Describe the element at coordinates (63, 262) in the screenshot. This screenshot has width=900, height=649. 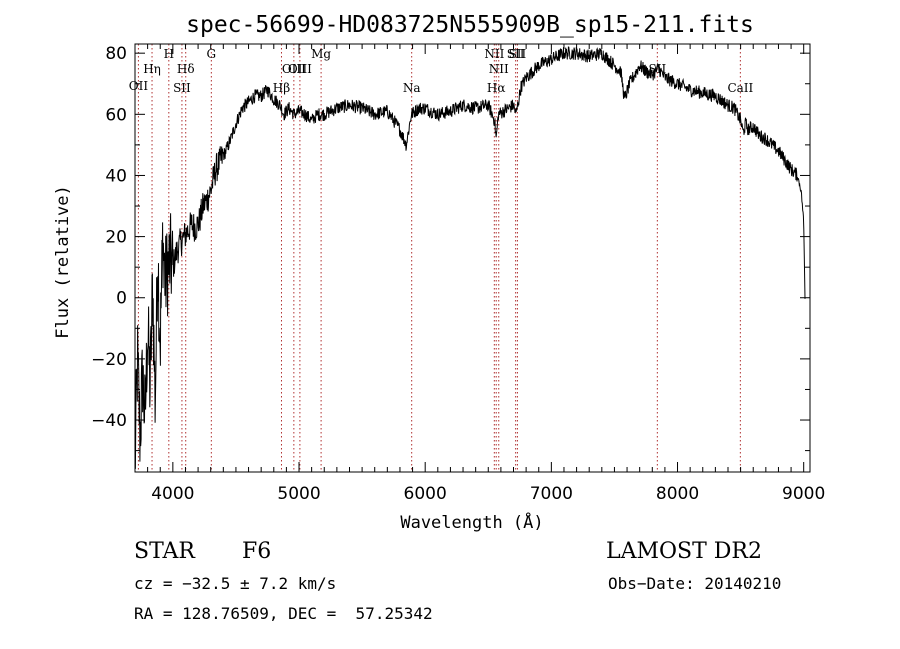
I see `y-axis-label: Flux (relative)` at that location.